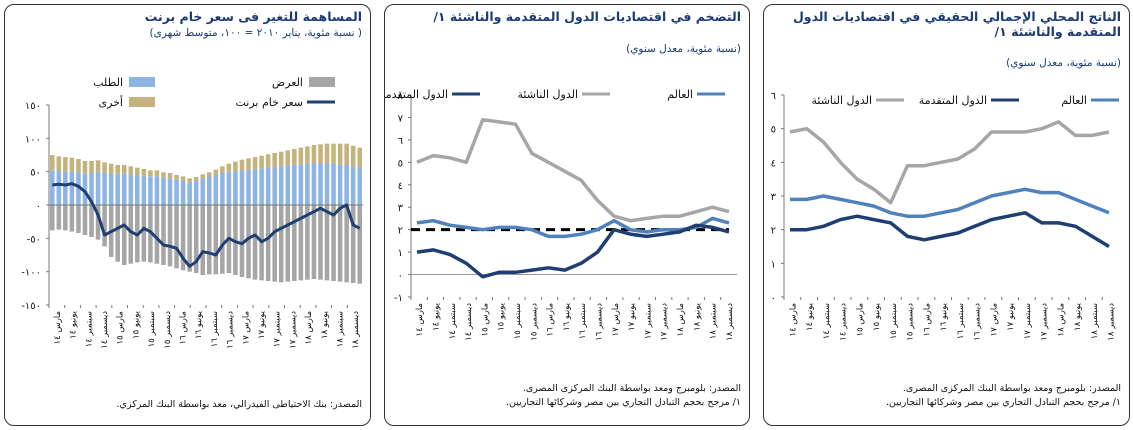 The height and width of the screenshot is (430, 1133). I want to click on x-tick-label: سبتمبر ١٥, so click(518, 321).